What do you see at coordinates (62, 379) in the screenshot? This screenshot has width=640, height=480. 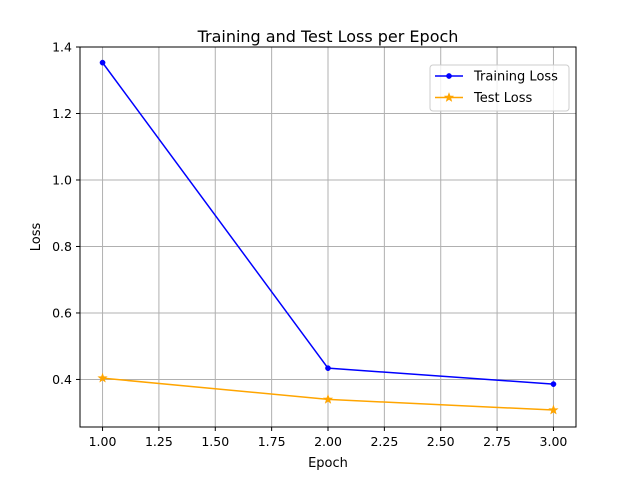 I see `y-tick-label: 0.4` at bounding box center [62, 379].